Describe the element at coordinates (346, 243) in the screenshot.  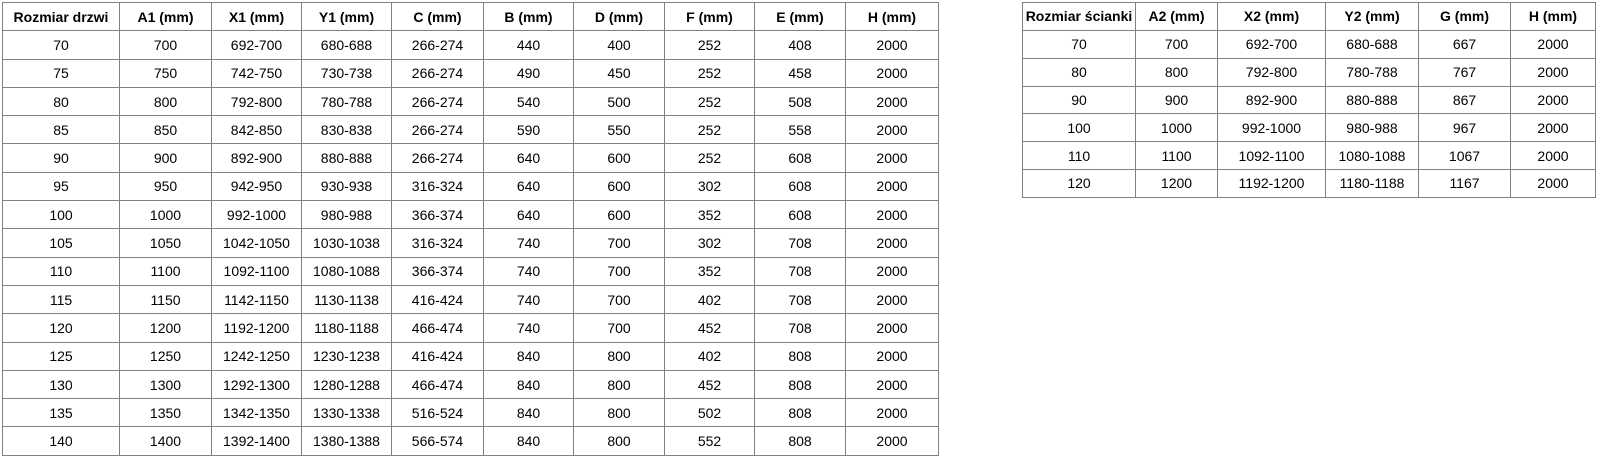
I see `table-cell: 1030-1038` at that location.